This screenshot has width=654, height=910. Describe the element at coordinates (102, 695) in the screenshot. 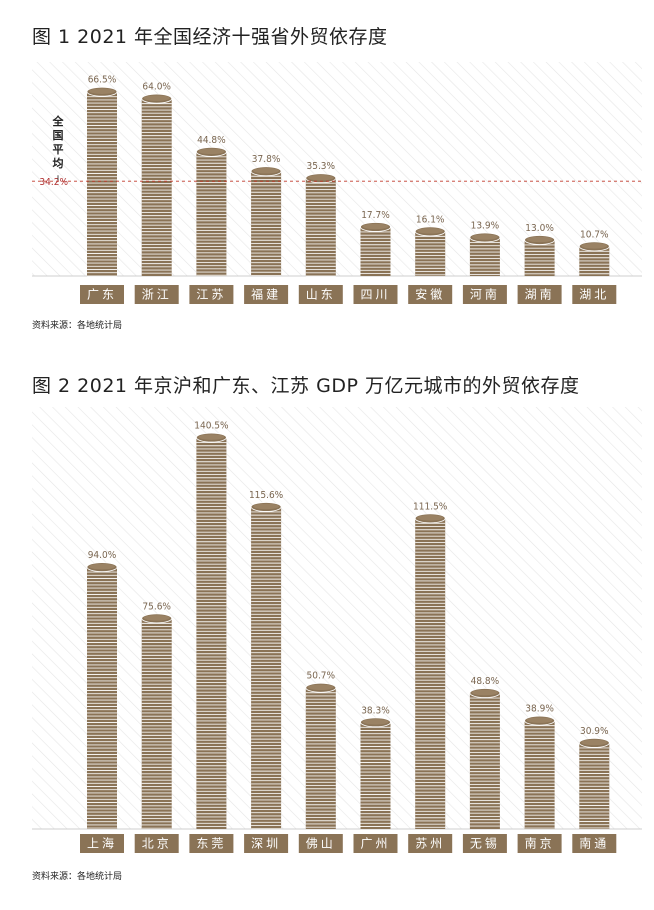

I see `chart-2-0-bar` at that location.